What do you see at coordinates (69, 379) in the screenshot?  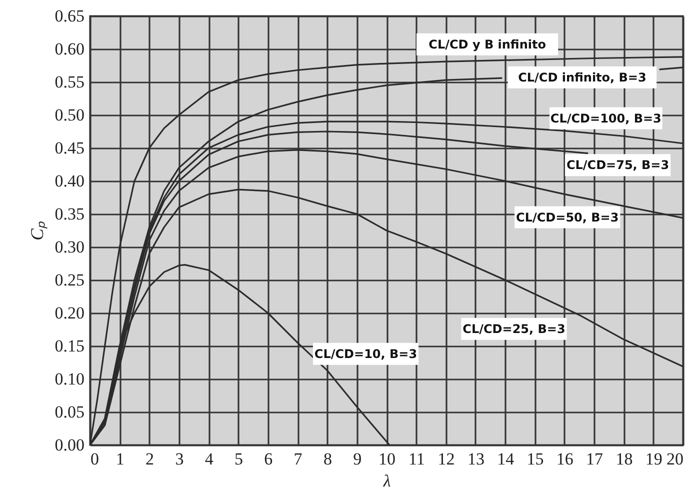 I see `y-tick-label: 0.10` at bounding box center [69, 379].